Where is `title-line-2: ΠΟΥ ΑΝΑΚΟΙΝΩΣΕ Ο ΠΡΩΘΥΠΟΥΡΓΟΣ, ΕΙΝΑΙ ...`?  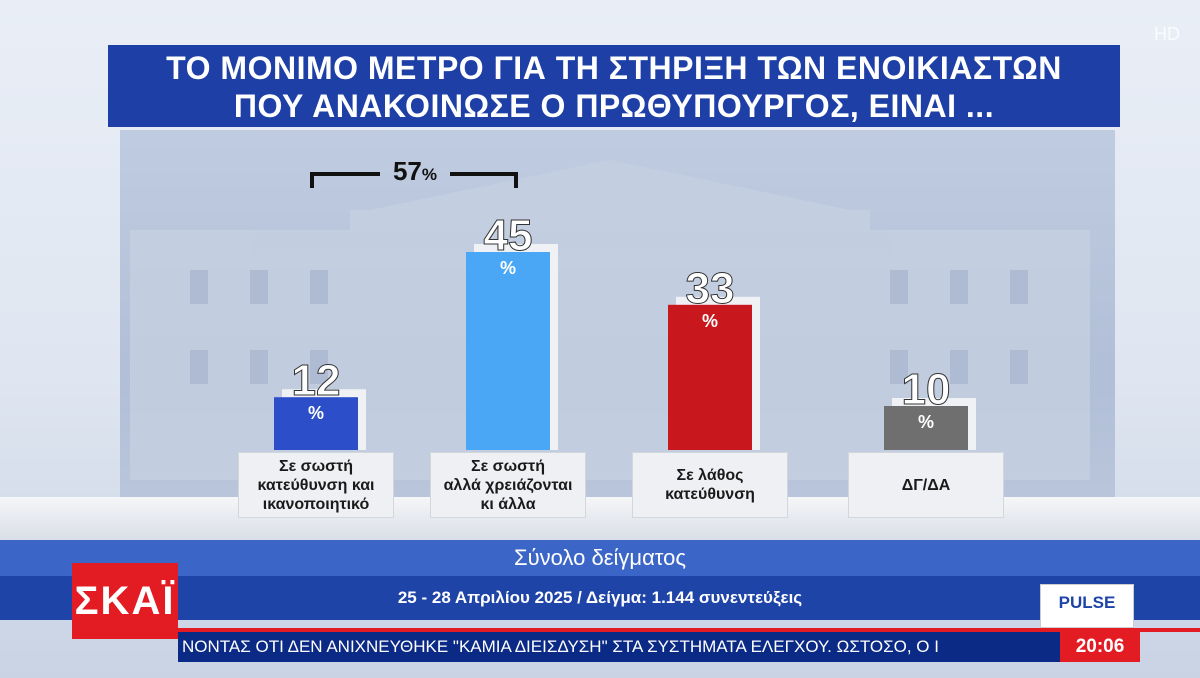
title-line-2: ΠΟΥ ΑΝΑΚΟΙΝΩΣΕ Ο ΠΡΩΘΥΠΟΥΡΓΟΣ, ΕΙΝΑΙ ... is located at coordinates (614, 106).